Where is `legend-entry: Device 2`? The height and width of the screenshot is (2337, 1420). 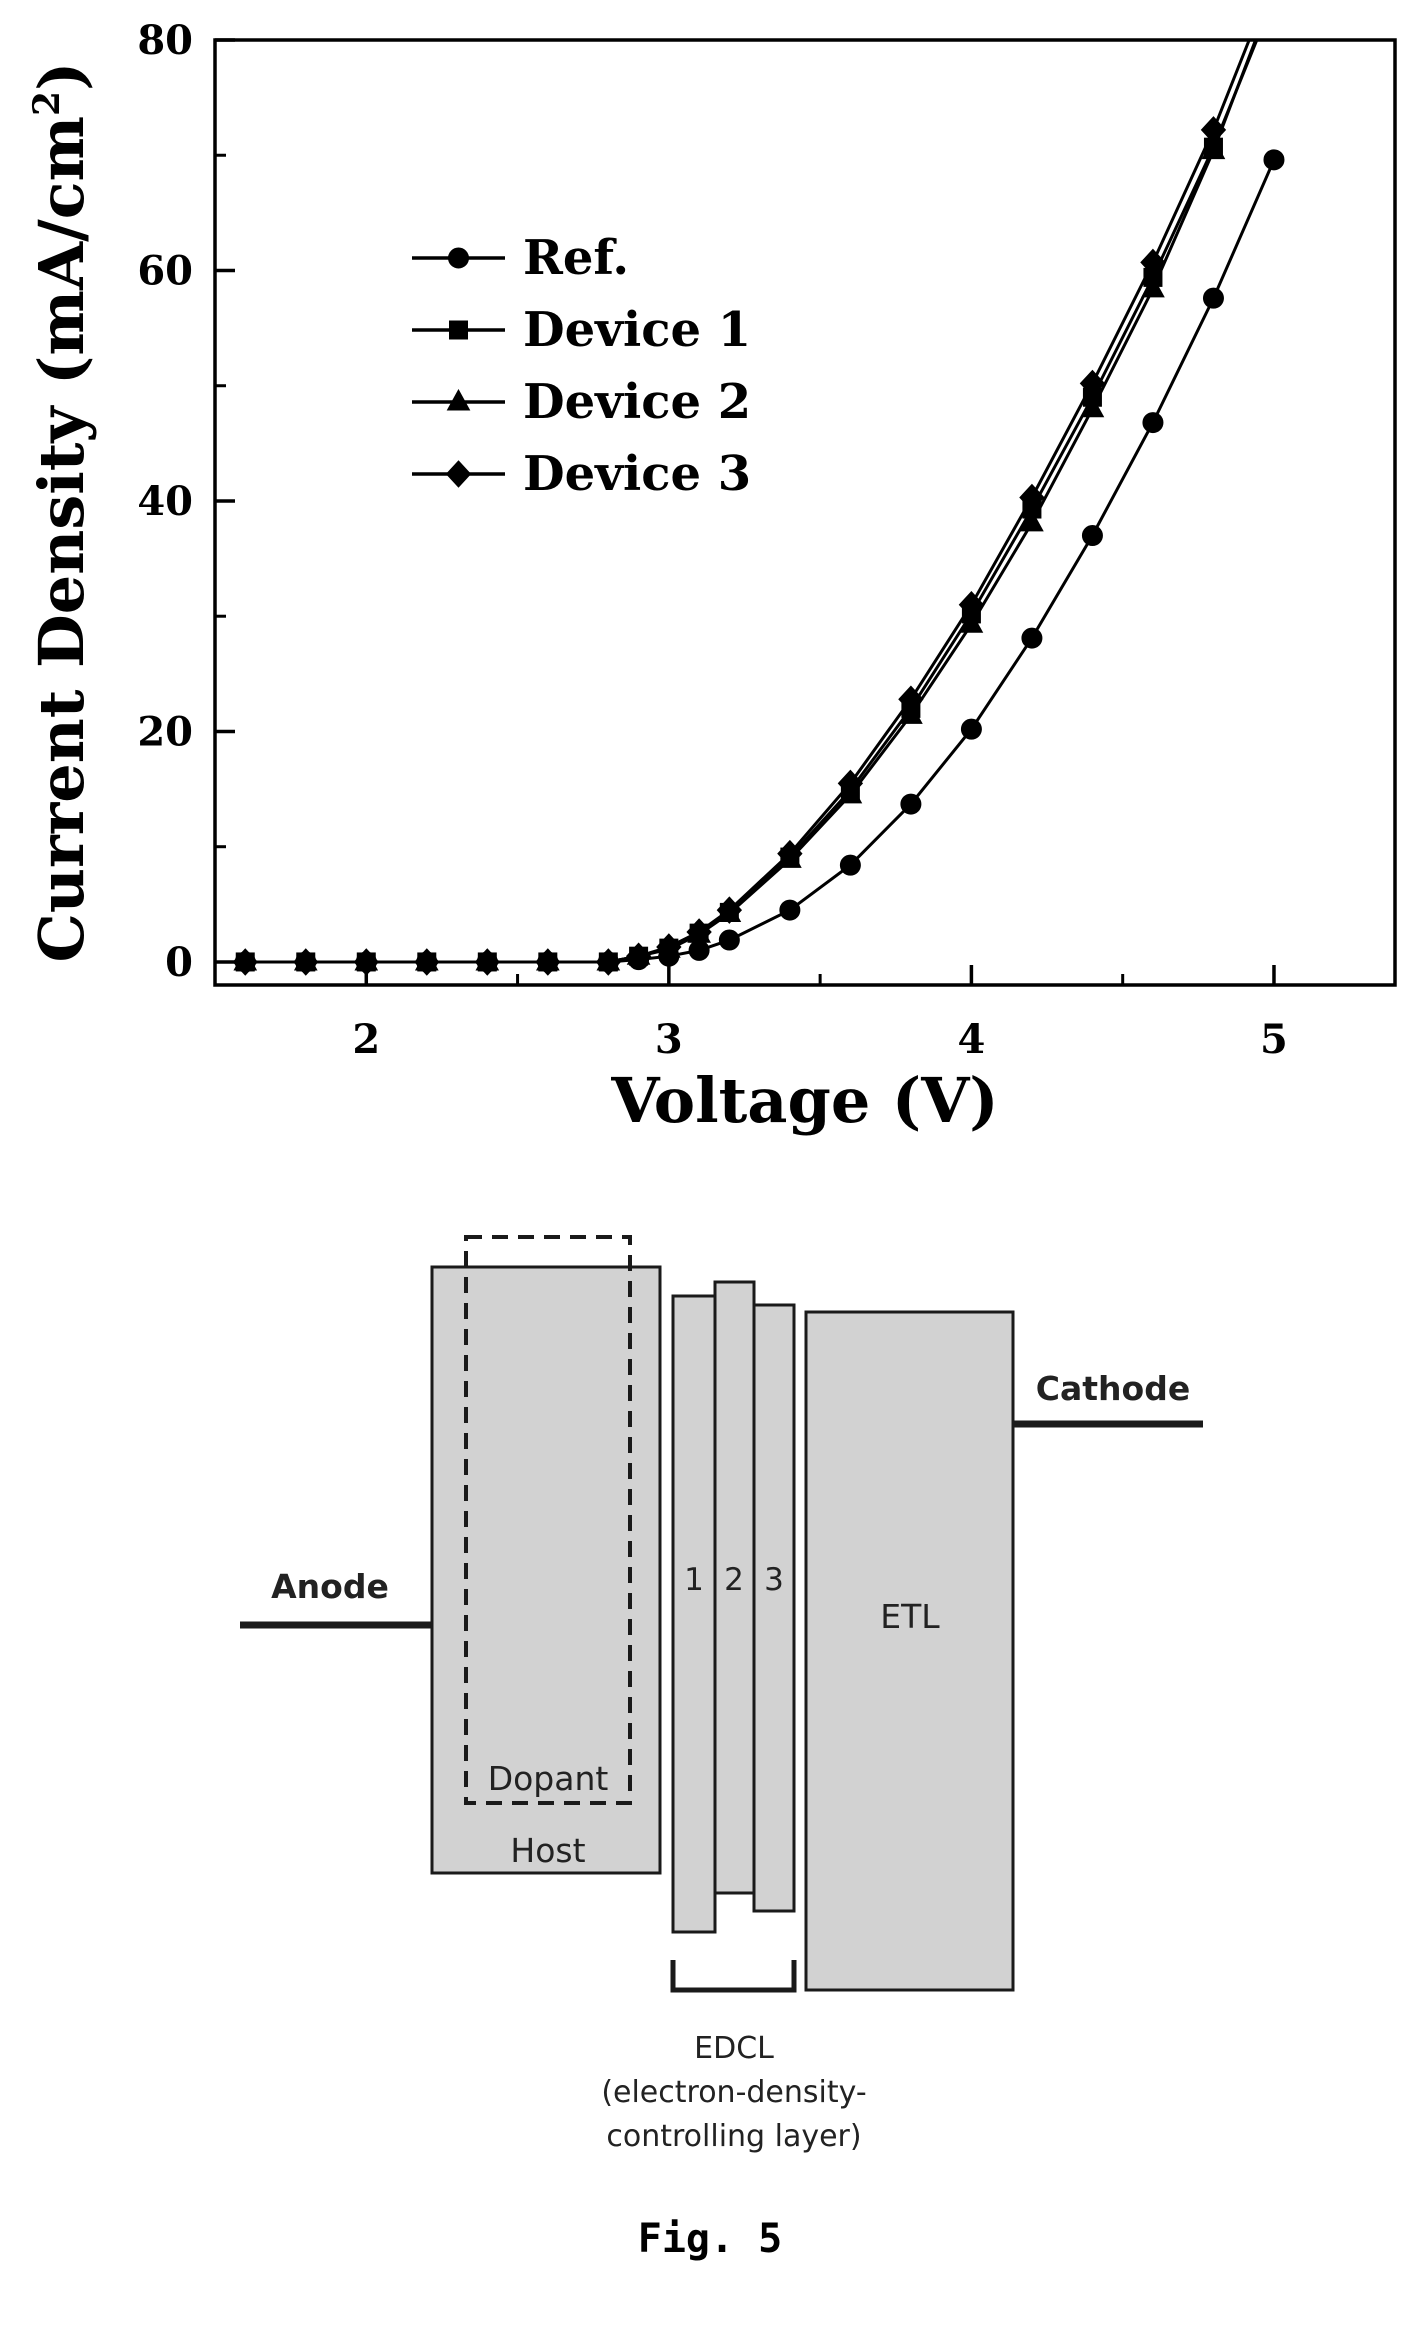
legend-entry: Device 2 is located at coordinates (581, 402).